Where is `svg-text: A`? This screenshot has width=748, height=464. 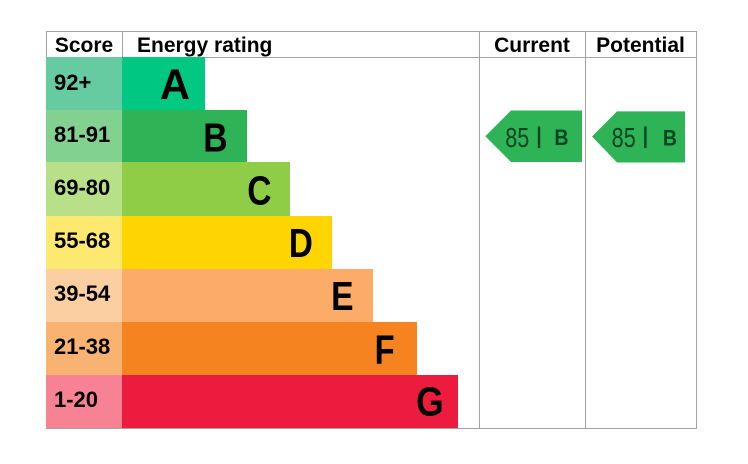
svg-text: A is located at coordinates (175, 84).